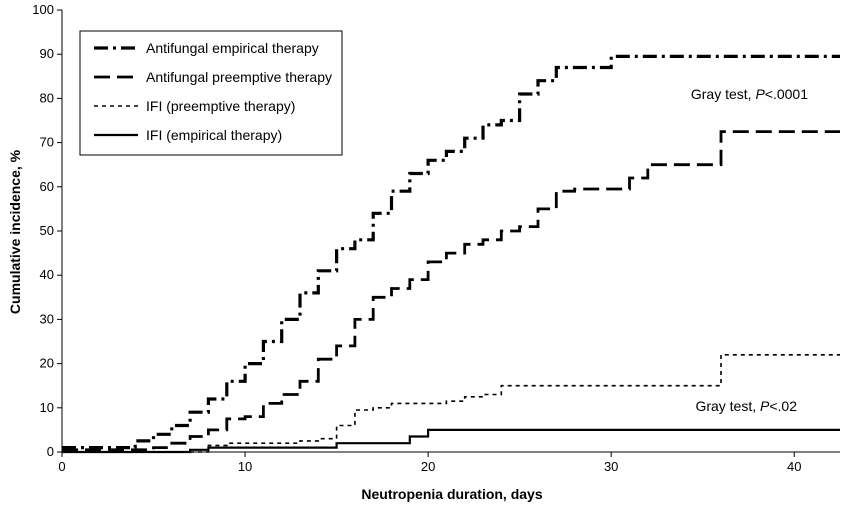  I want to click on y-tick-label: 100, so click(43, 9).